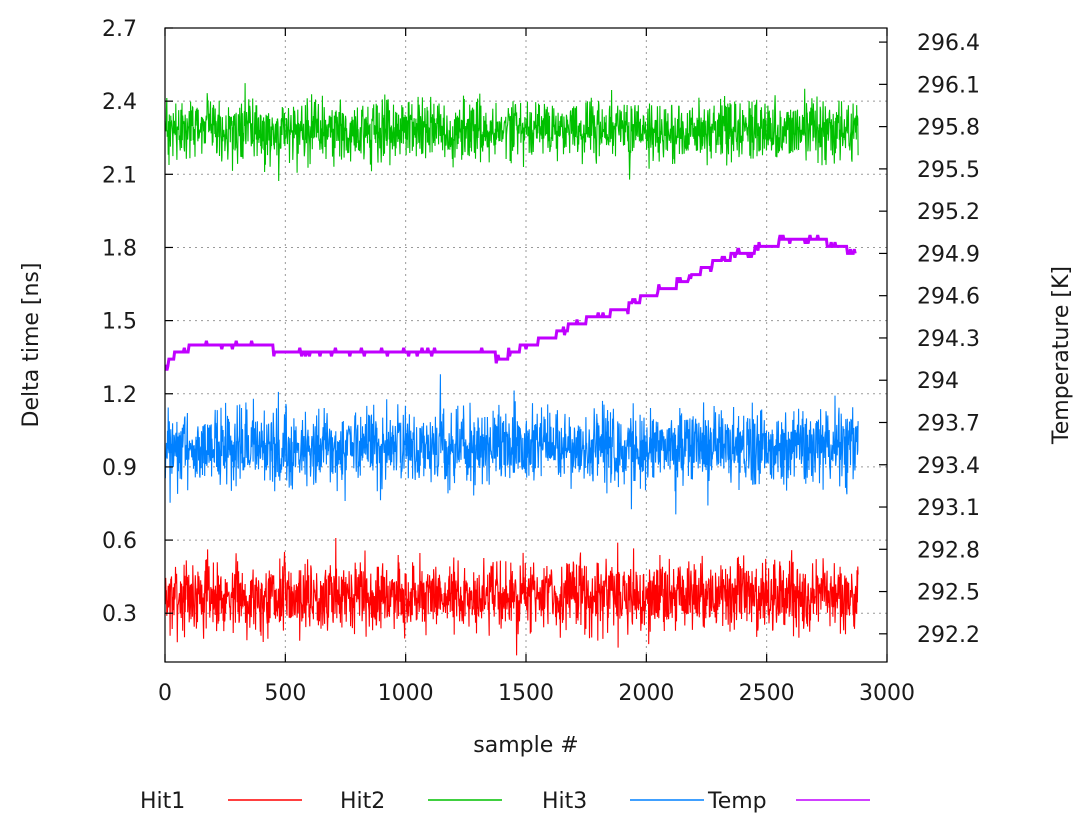 The height and width of the screenshot is (829, 1076). I want to click on y-tick-label: 2.1, so click(119, 175).